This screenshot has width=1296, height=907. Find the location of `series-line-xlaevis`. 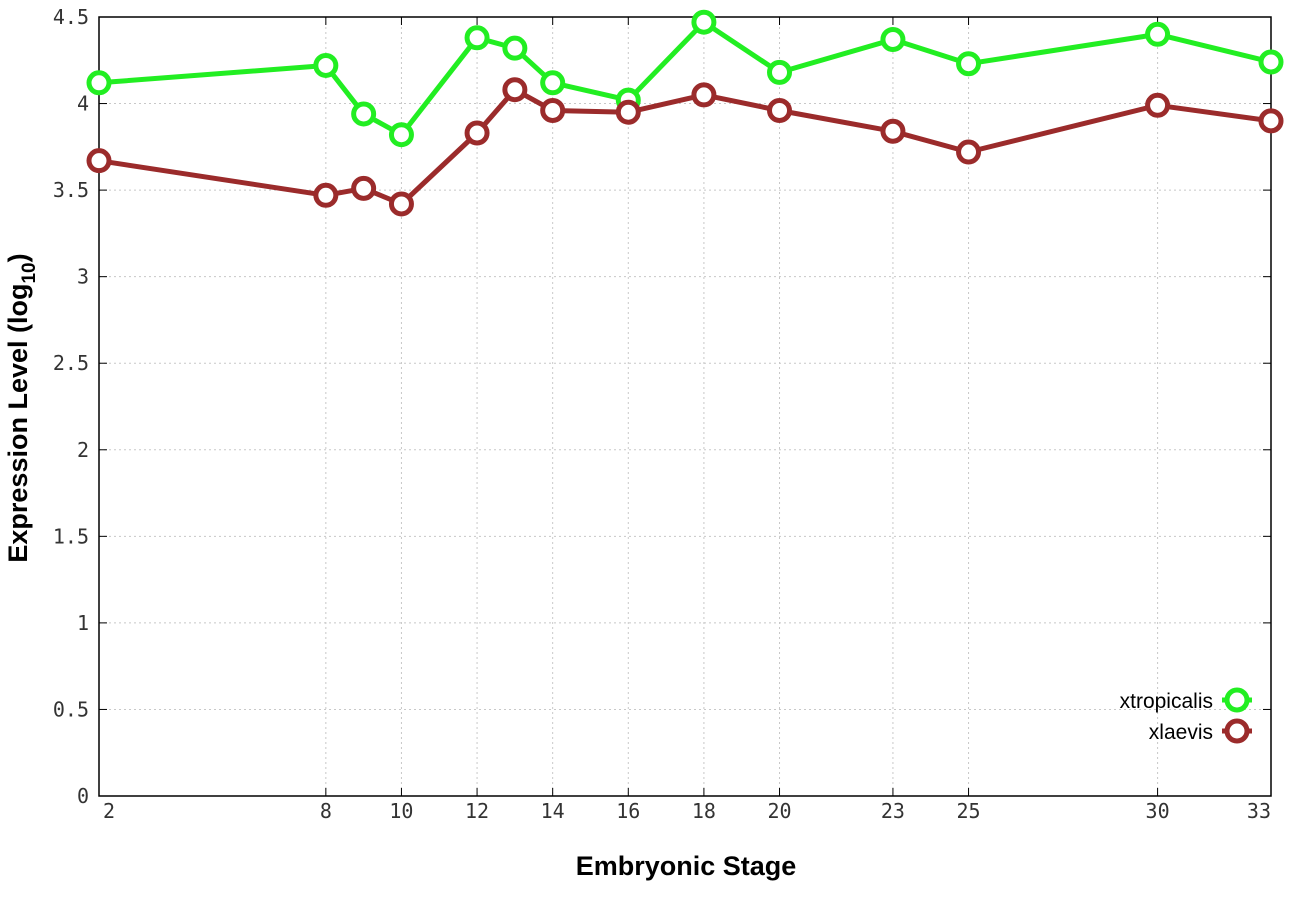

series-line-xlaevis is located at coordinates (685, 147).